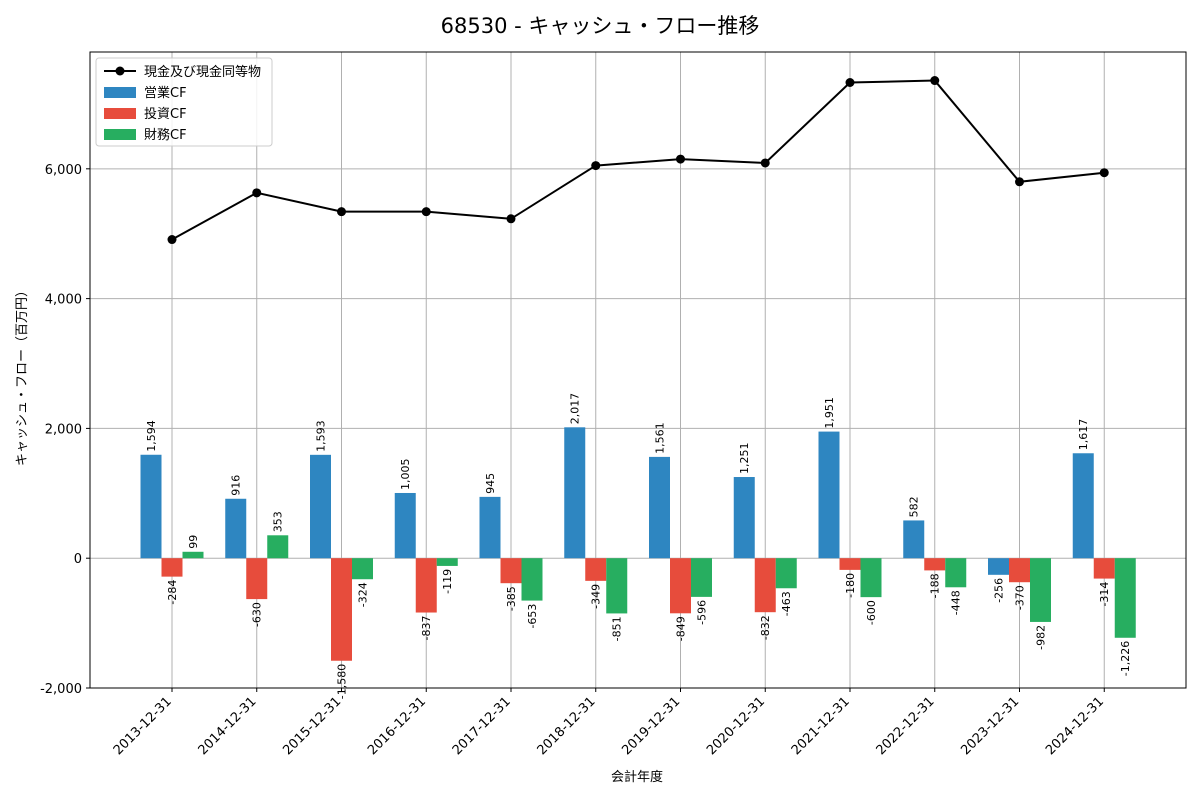  What do you see at coordinates (202, 72) in the screenshot?
I see `legend-label: 現金及び現金同等物` at bounding box center [202, 72].